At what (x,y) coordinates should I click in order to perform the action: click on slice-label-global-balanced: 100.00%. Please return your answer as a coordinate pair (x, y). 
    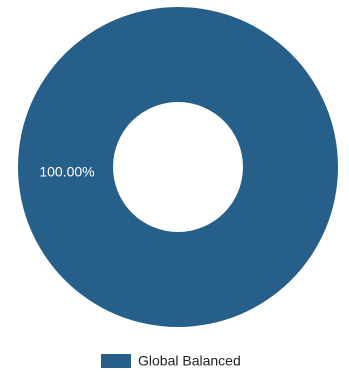
    Looking at the image, I should click on (66, 172).